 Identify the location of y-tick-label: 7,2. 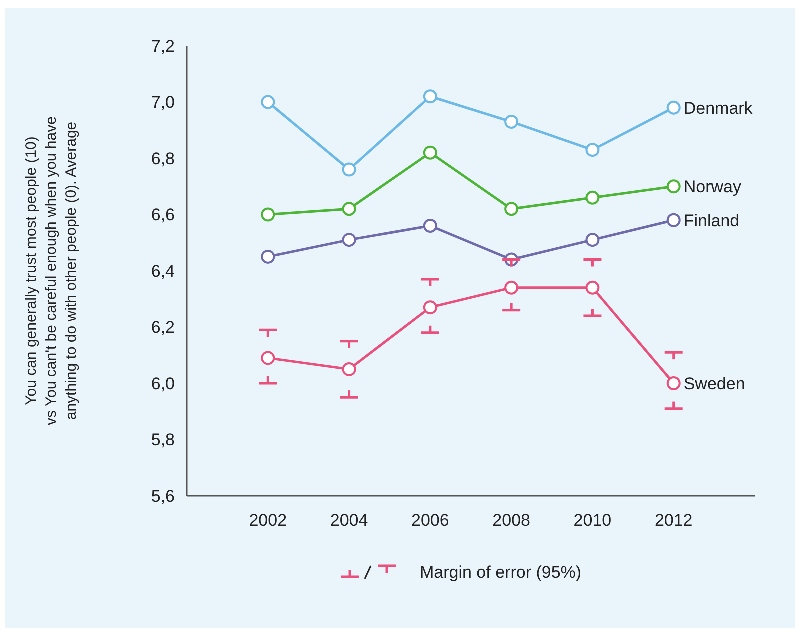
(163, 46).